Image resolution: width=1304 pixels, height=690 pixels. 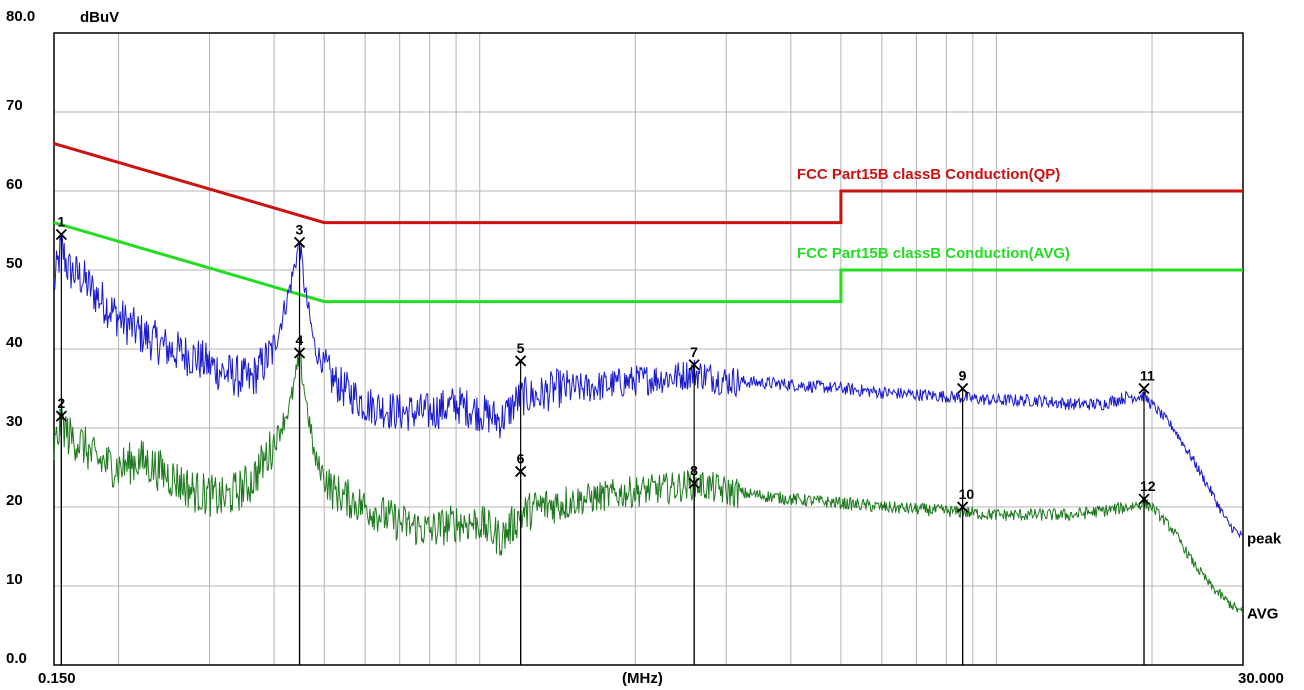 What do you see at coordinates (57, 678) in the screenshot?
I see `x-start-label: 0.150` at bounding box center [57, 678].